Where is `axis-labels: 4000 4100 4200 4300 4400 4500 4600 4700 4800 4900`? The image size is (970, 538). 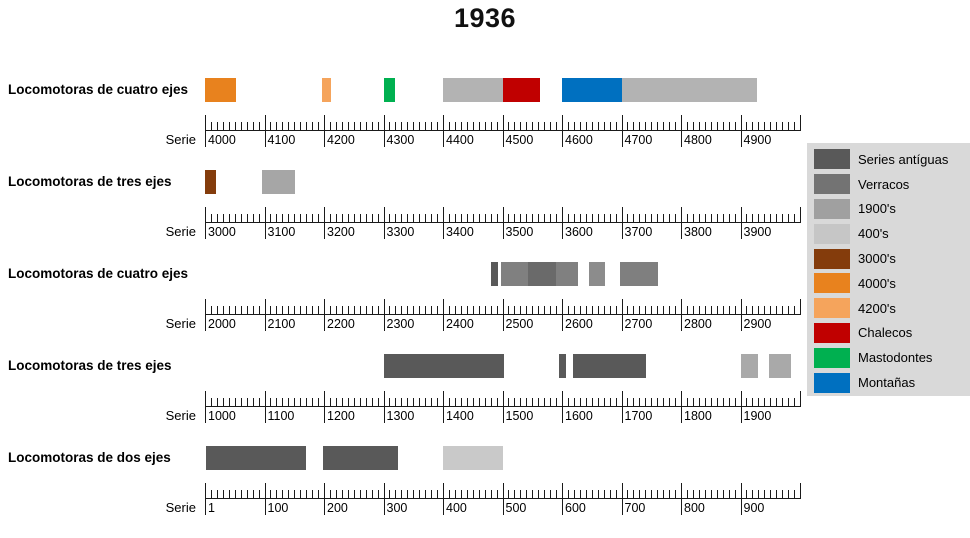
axis-labels: 4000 4100 4200 4300 4400 4500 4600 4700 4800 4900 is located at coordinates (503, 140).